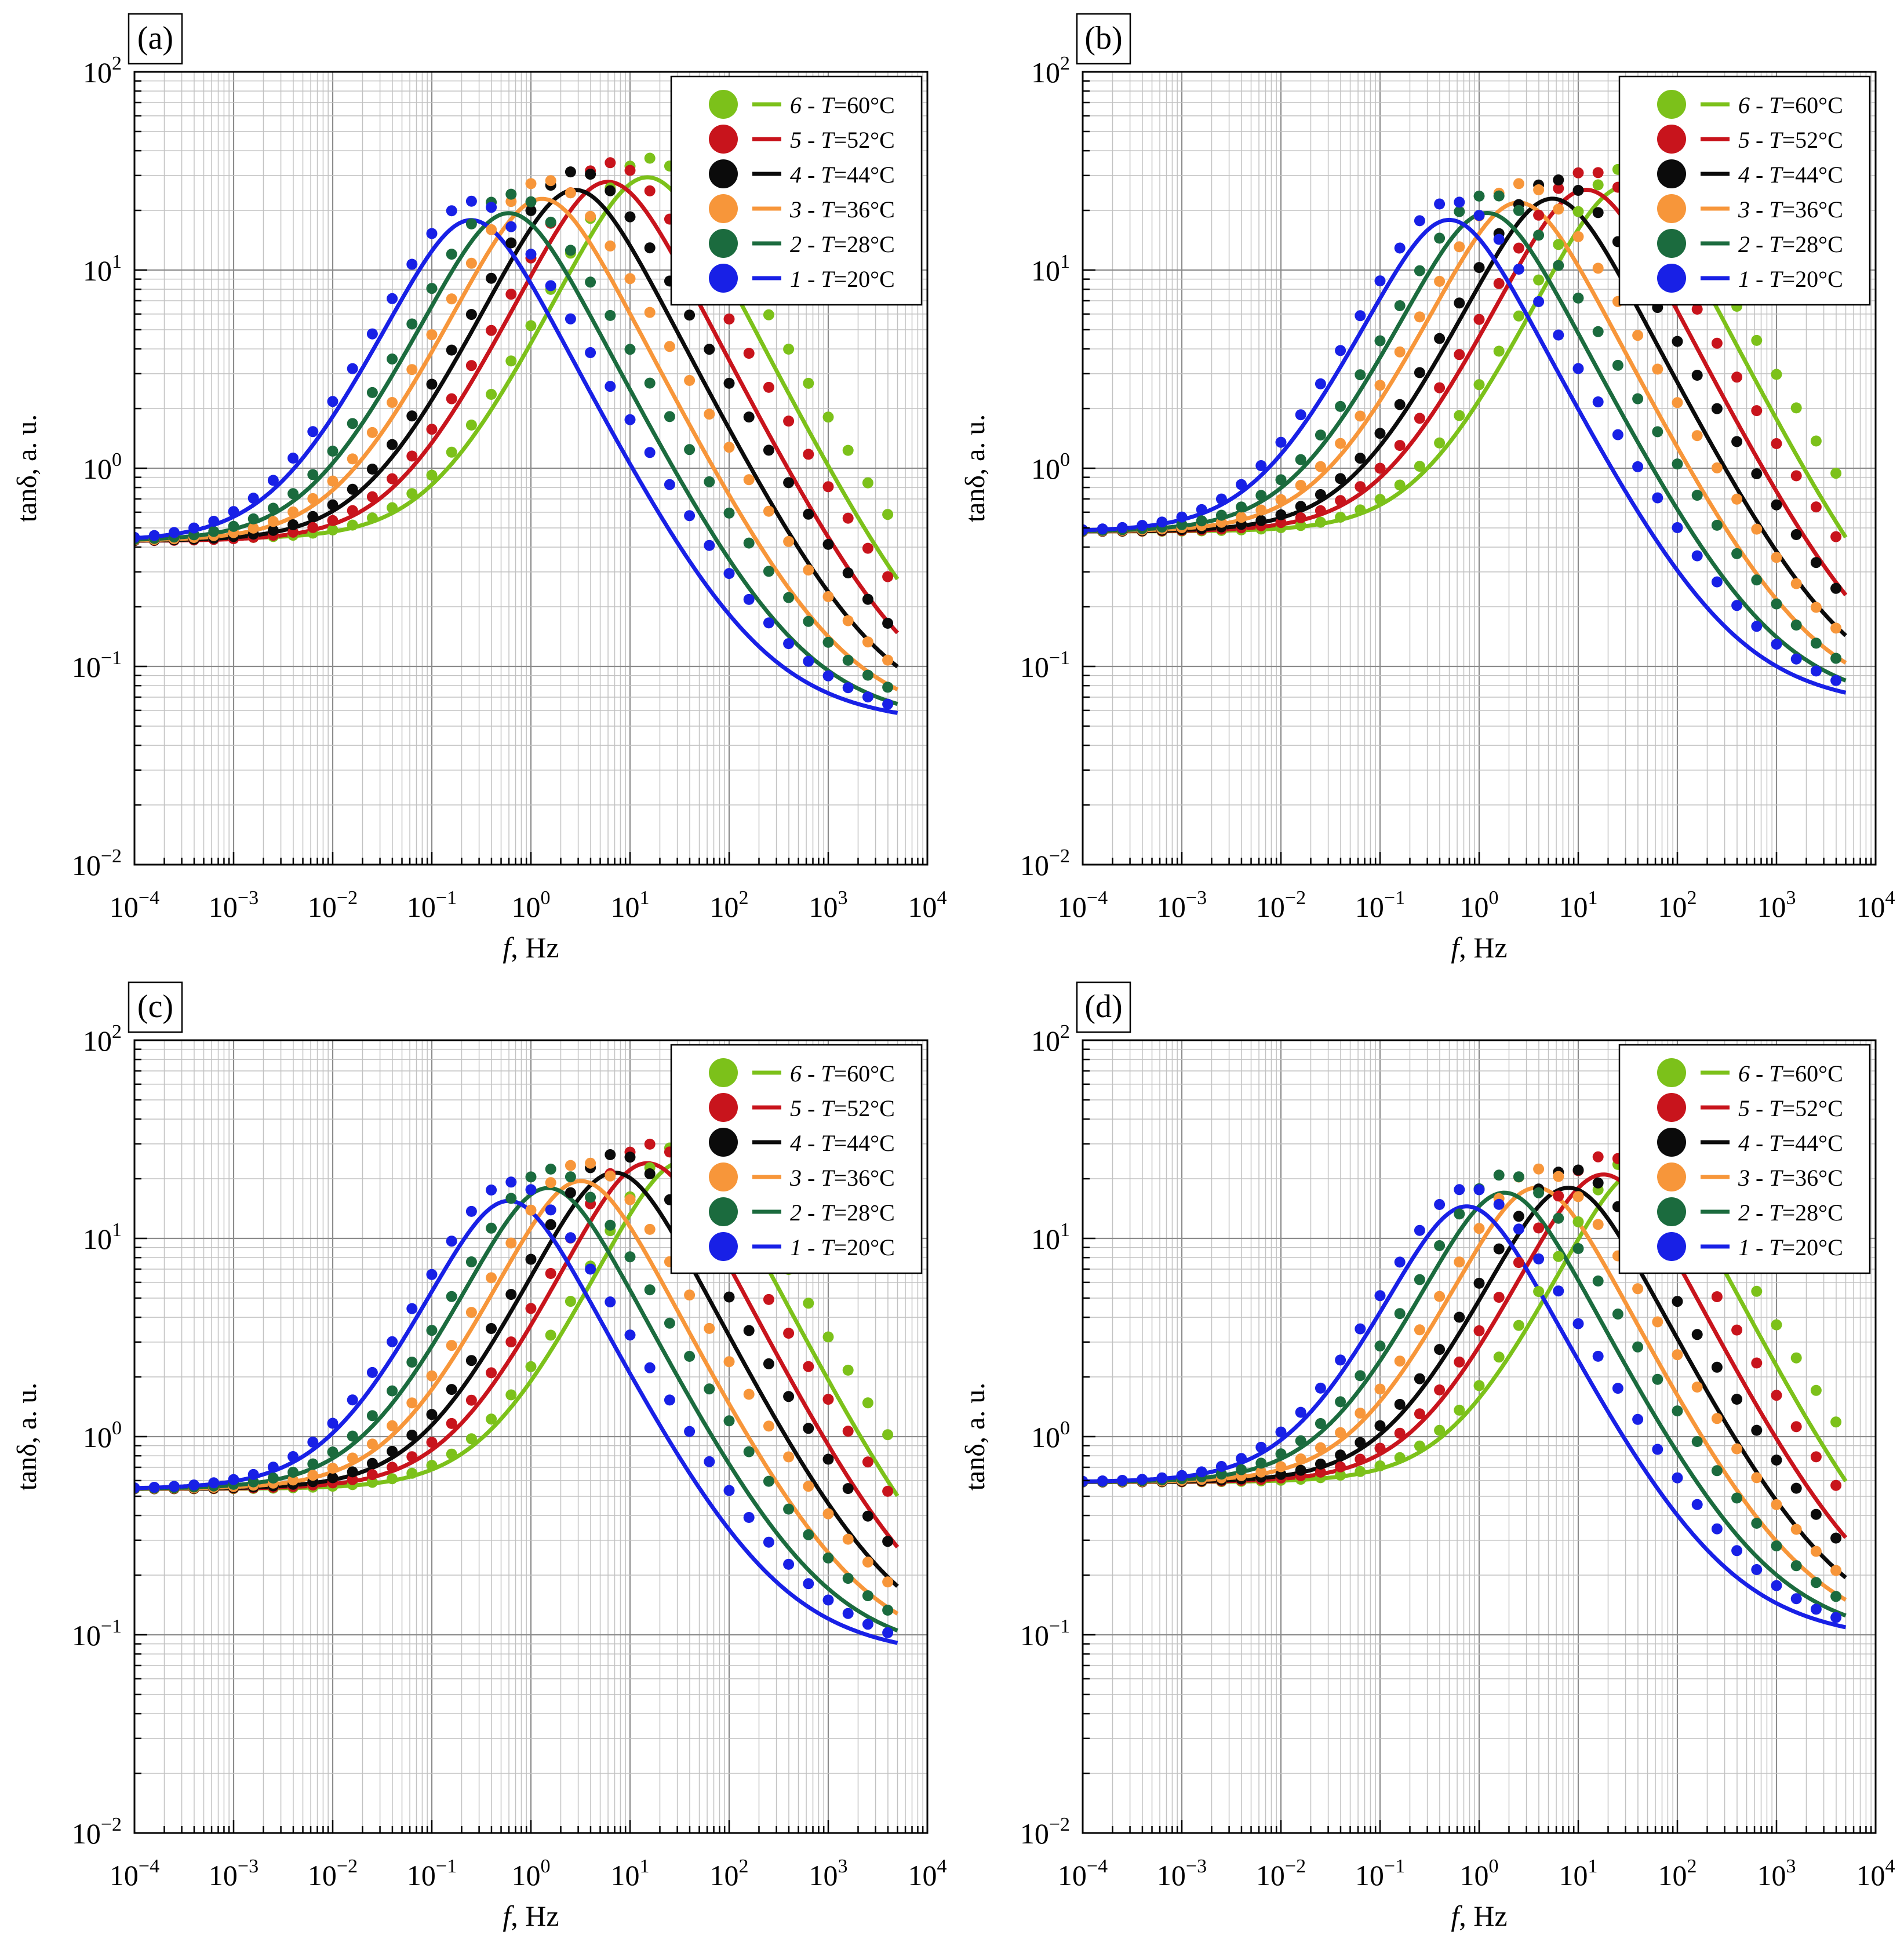 The width and height of the screenshot is (1904, 1957). I want to click on legend-val: =60°C, so click(1812, 105).